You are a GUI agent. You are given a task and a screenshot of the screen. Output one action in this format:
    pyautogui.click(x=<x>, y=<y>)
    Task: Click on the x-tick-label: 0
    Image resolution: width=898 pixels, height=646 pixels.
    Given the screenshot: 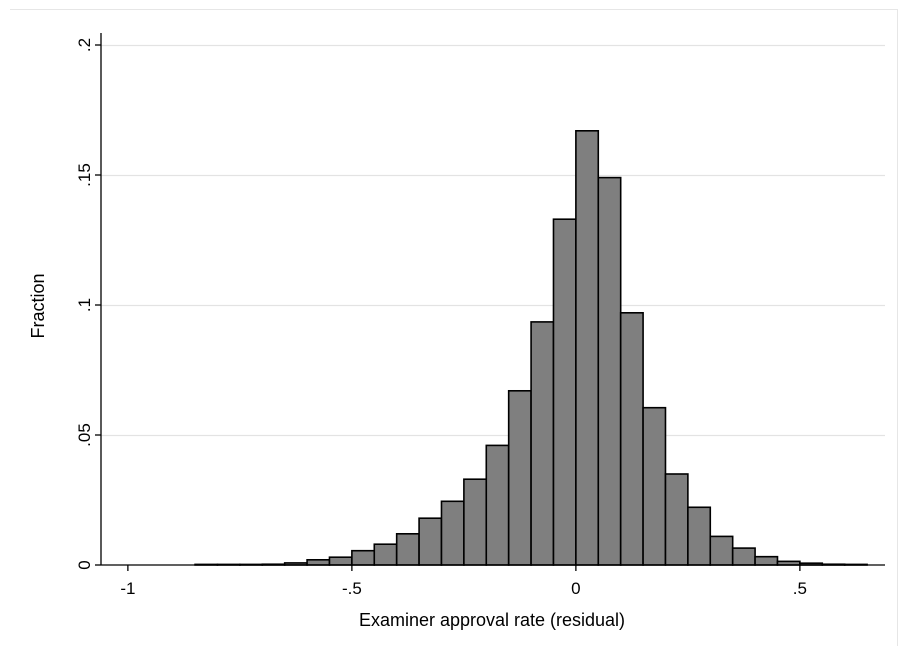 What is the action you would take?
    pyautogui.click(x=575, y=588)
    